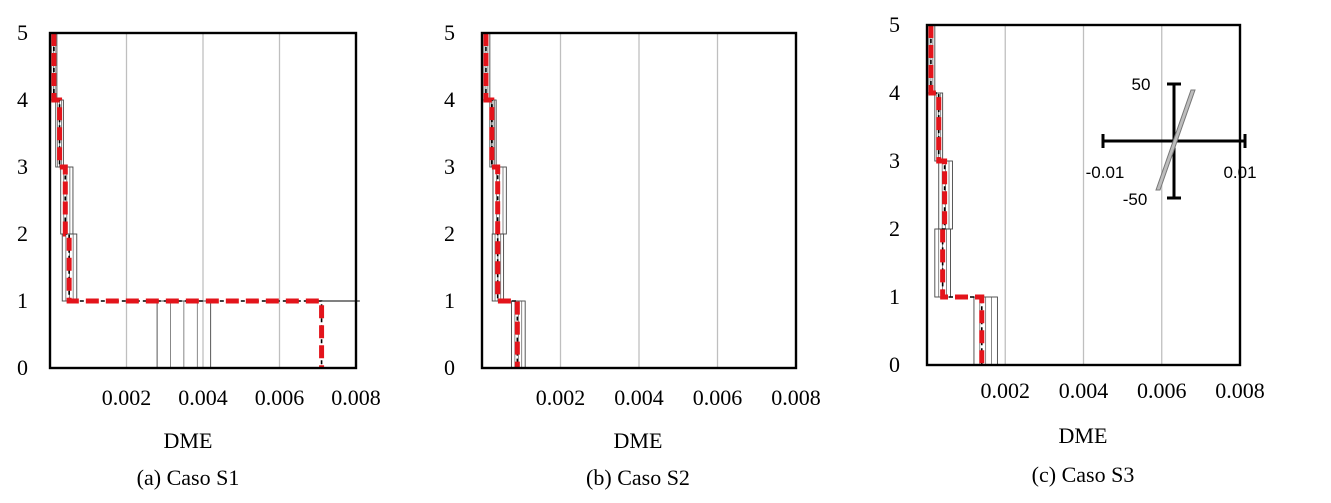 The width and height of the screenshot is (1331, 503). Describe the element at coordinates (1135, 199) in the screenshot. I see `inset-y-label: -50` at that location.